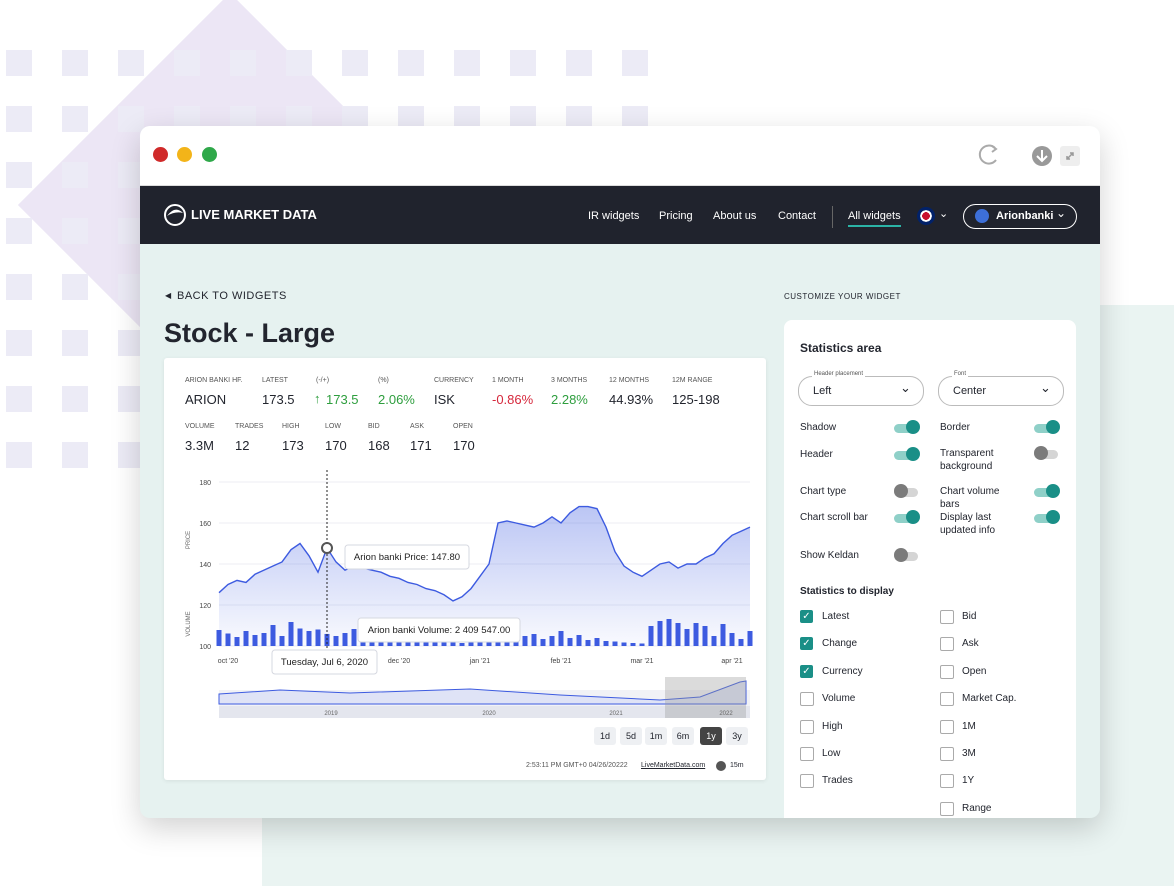 The image size is (1174, 894). What do you see at coordinates (168, 295) in the screenshot?
I see `back-arrow: ◀` at bounding box center [168, 295].